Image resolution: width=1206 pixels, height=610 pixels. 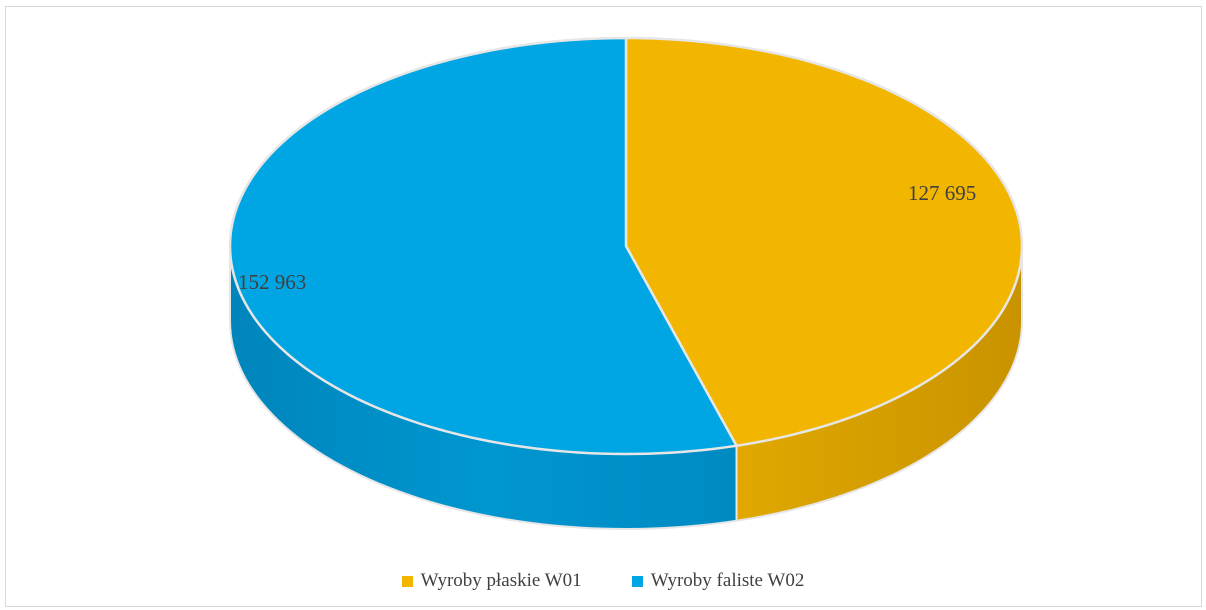 I want to click on legend-item-wyroby-faliste: Wyroby faliste W02, so click(x=718, y=581).